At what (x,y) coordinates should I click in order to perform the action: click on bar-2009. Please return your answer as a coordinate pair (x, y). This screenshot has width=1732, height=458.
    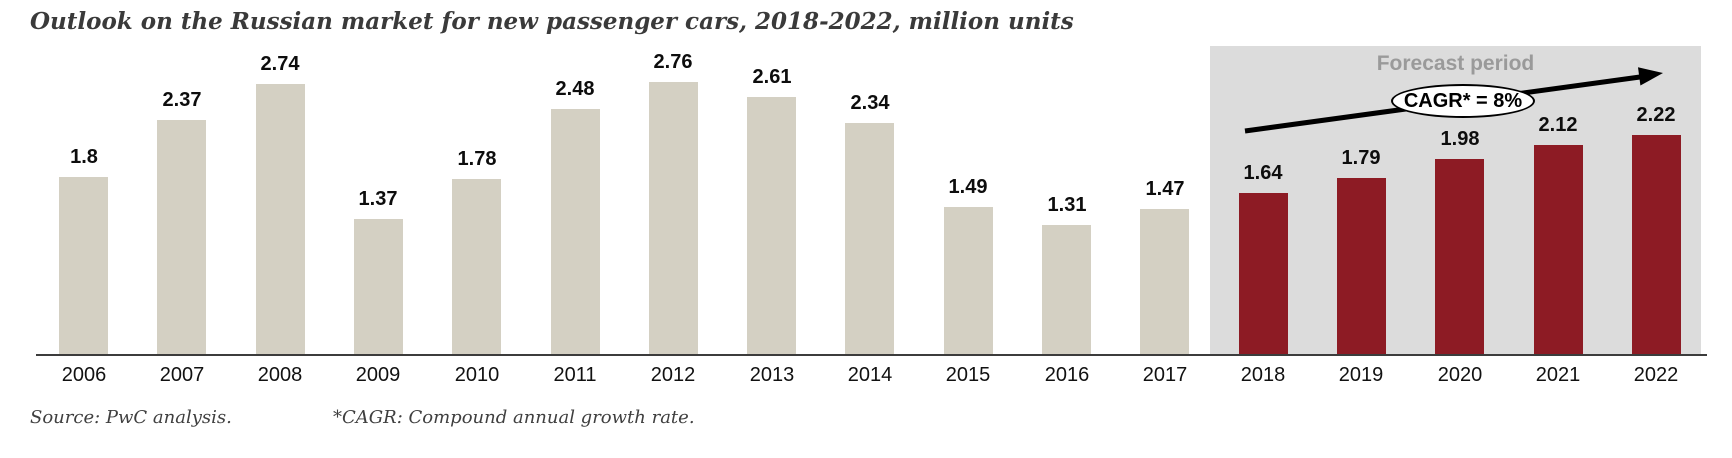
    Looking at the image, I should click on (378, 287).